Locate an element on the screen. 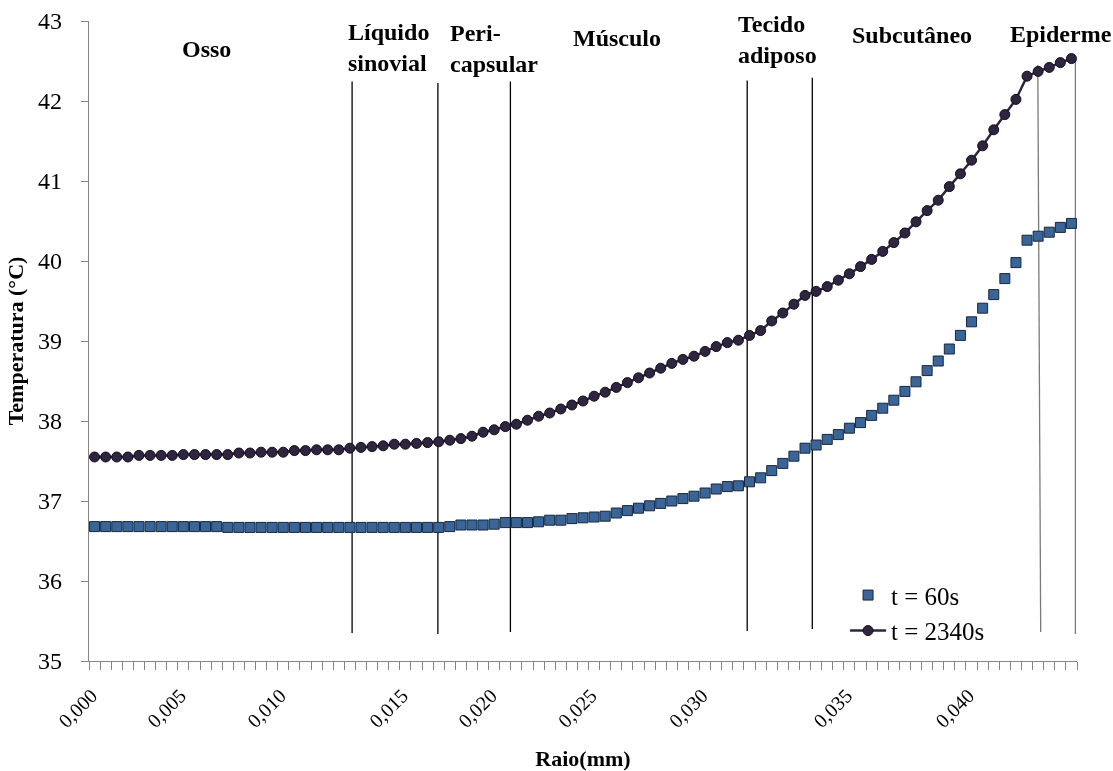  y-tick-label: 39 is located at coordinates (50, 341).